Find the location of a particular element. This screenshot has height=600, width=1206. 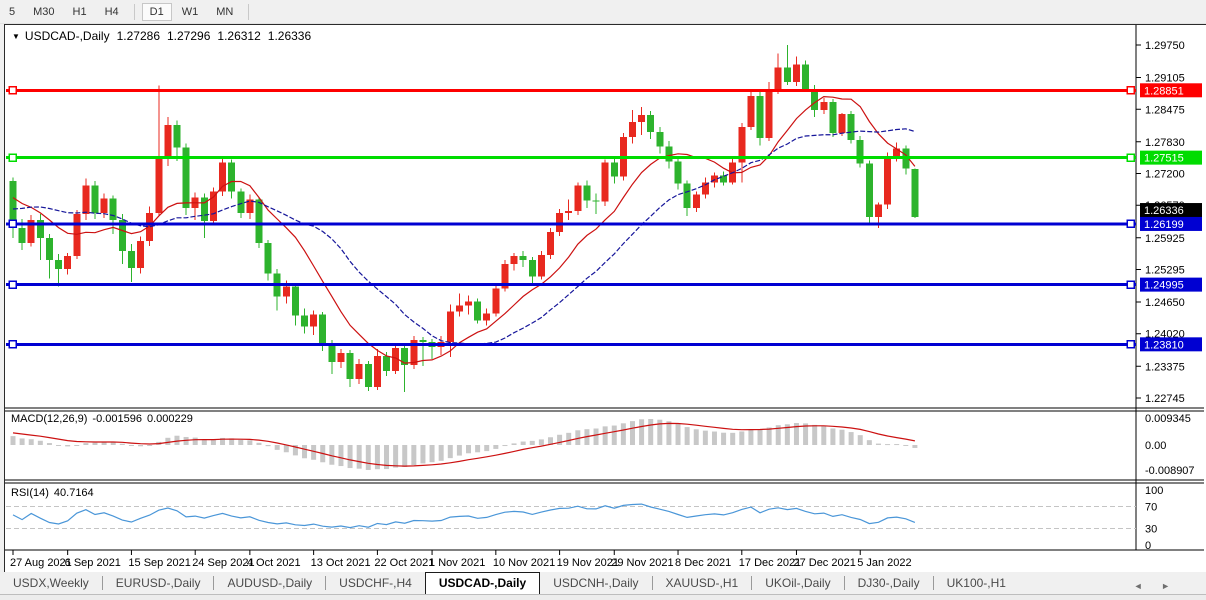

current-price-badge-bg is located at coordinates (1171, 210).